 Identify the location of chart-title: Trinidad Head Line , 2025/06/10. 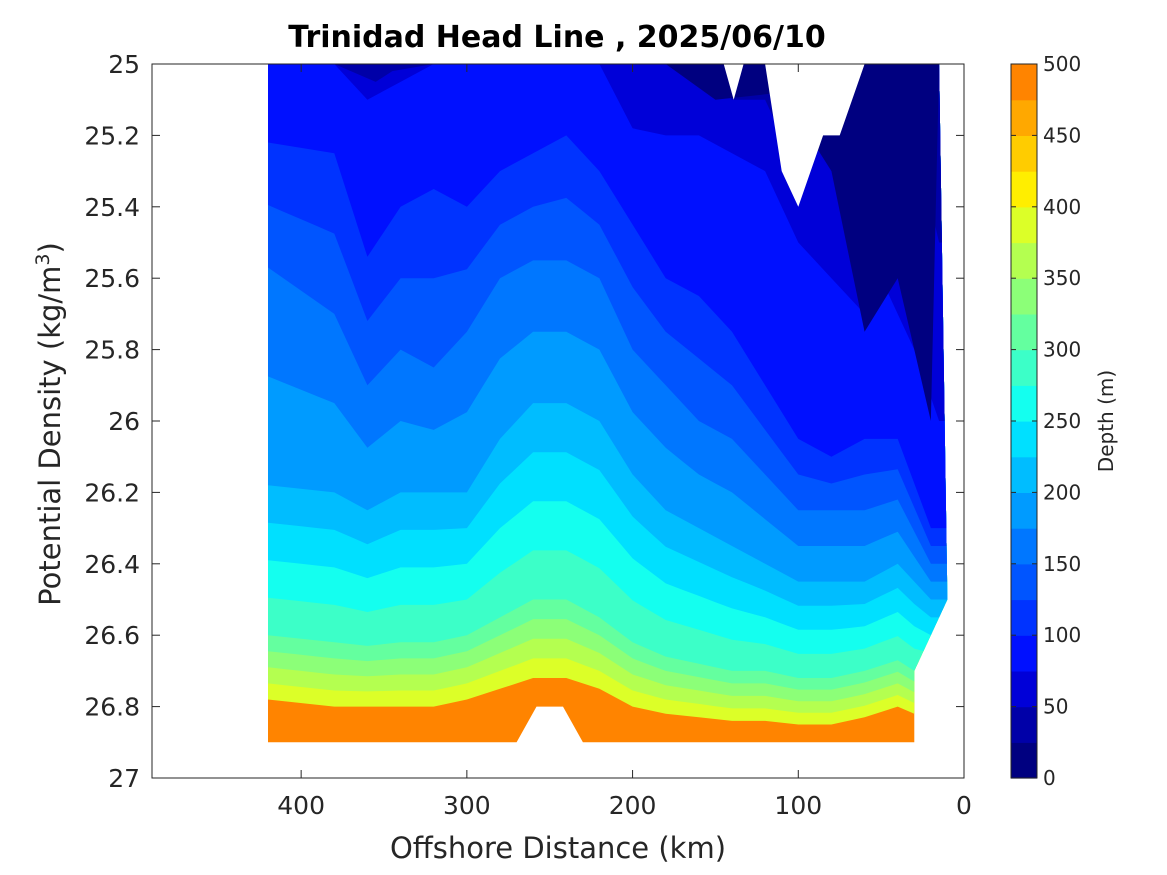
(556, 37).